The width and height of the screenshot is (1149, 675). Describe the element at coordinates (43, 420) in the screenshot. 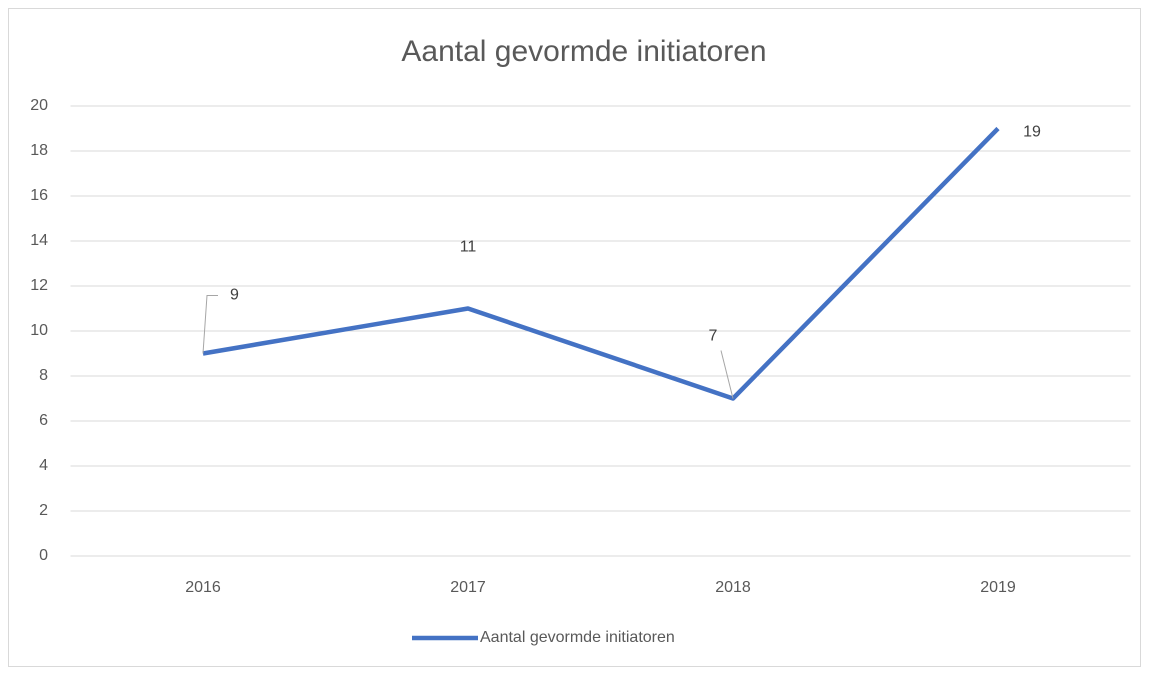

I see `y-tick-label: 6` at that location.